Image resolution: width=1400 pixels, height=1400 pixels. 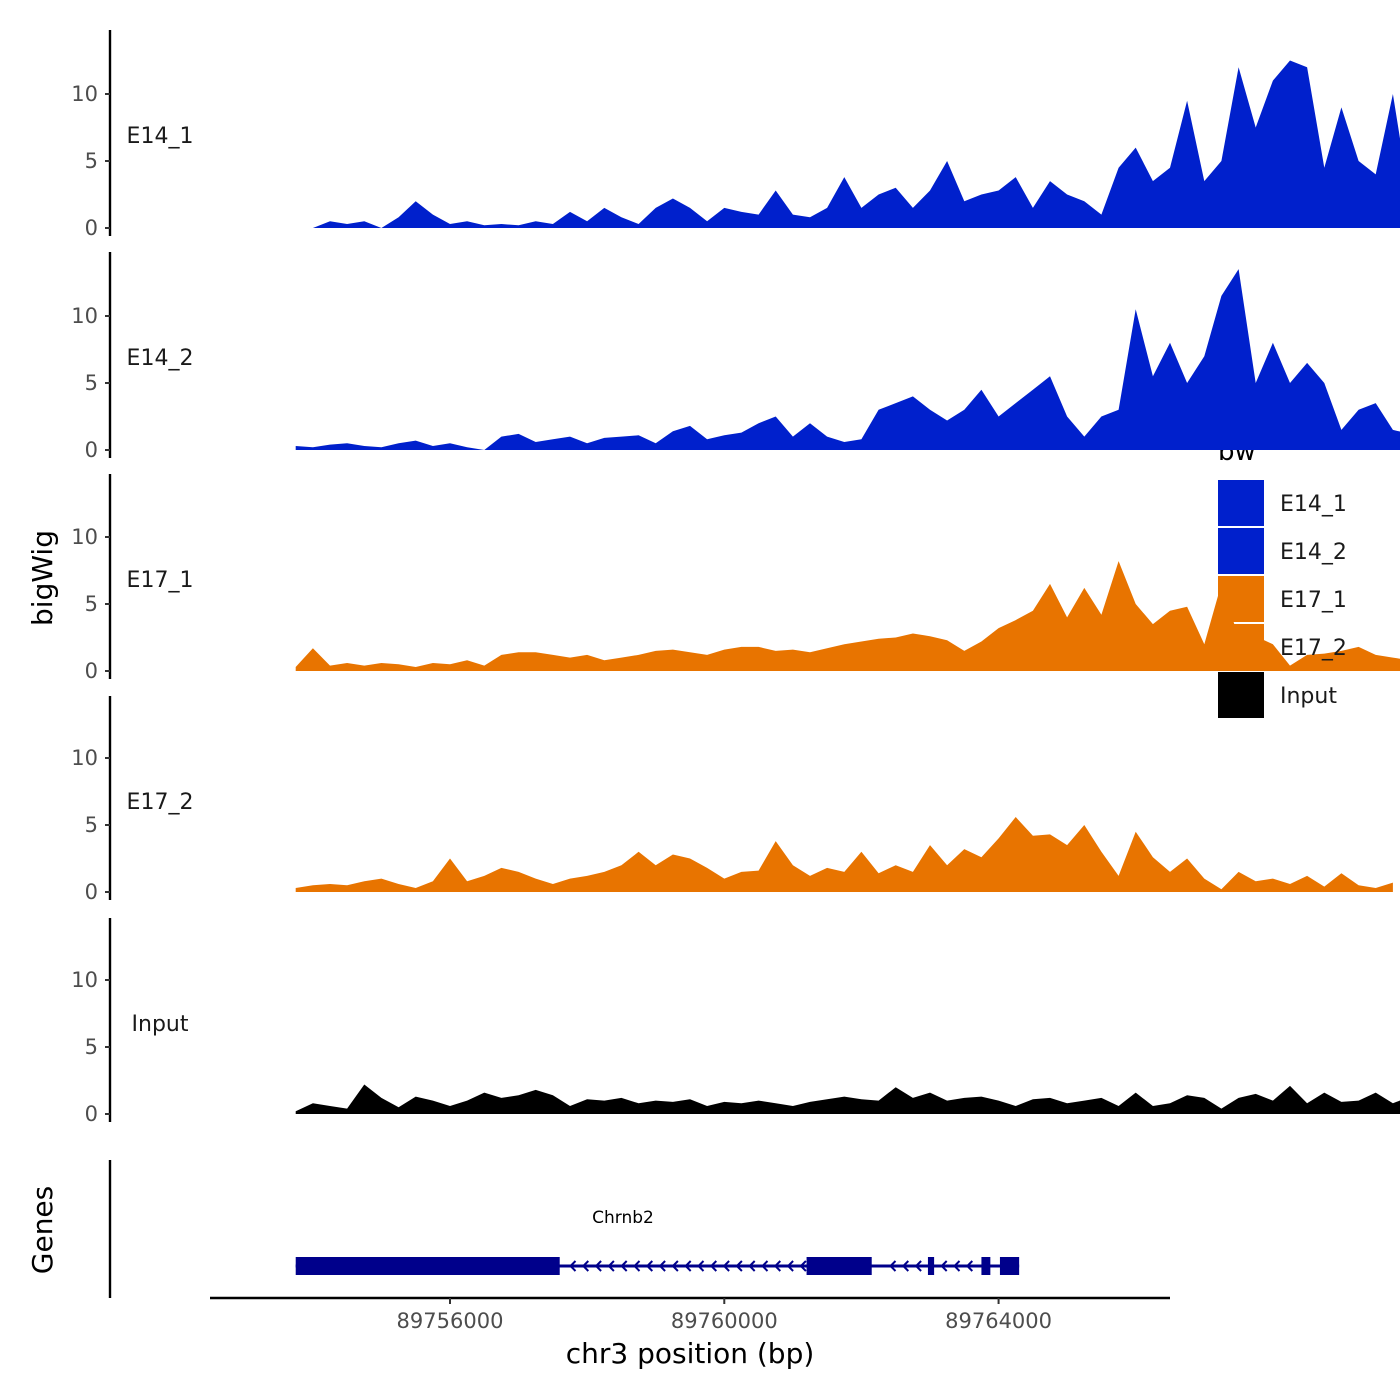 What do you see at coordinates (91, 1047) in the screenshot?
I see `y-tick-label-Input-5: 5` at bounding box center [91, 1047].